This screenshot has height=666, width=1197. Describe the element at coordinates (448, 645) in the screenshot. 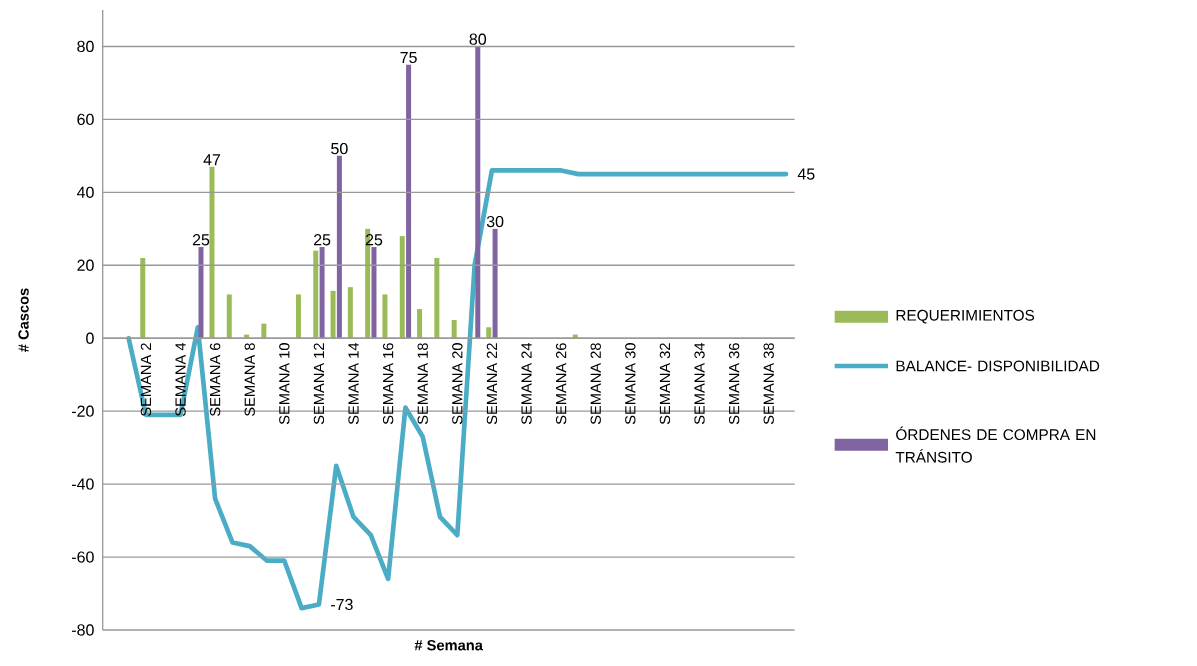

I see `x-axis-title: # Semana` at that location.